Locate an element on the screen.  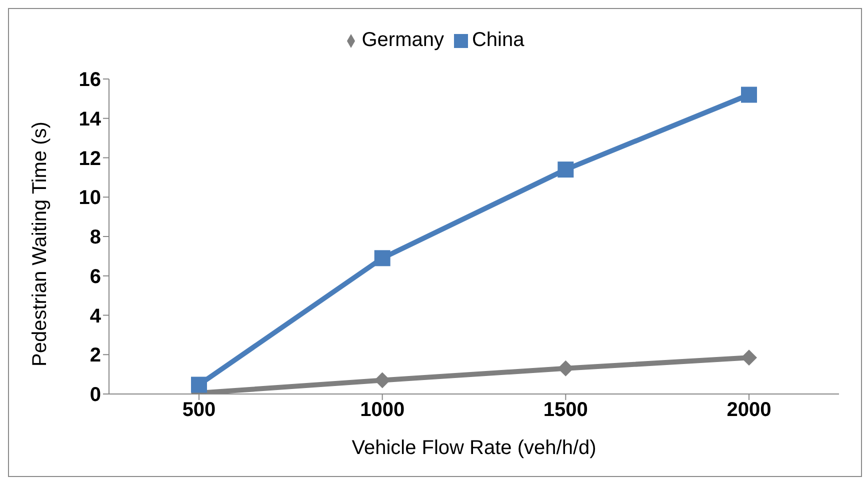
x-tick-label: 500 is located at coordinates (199, 410).